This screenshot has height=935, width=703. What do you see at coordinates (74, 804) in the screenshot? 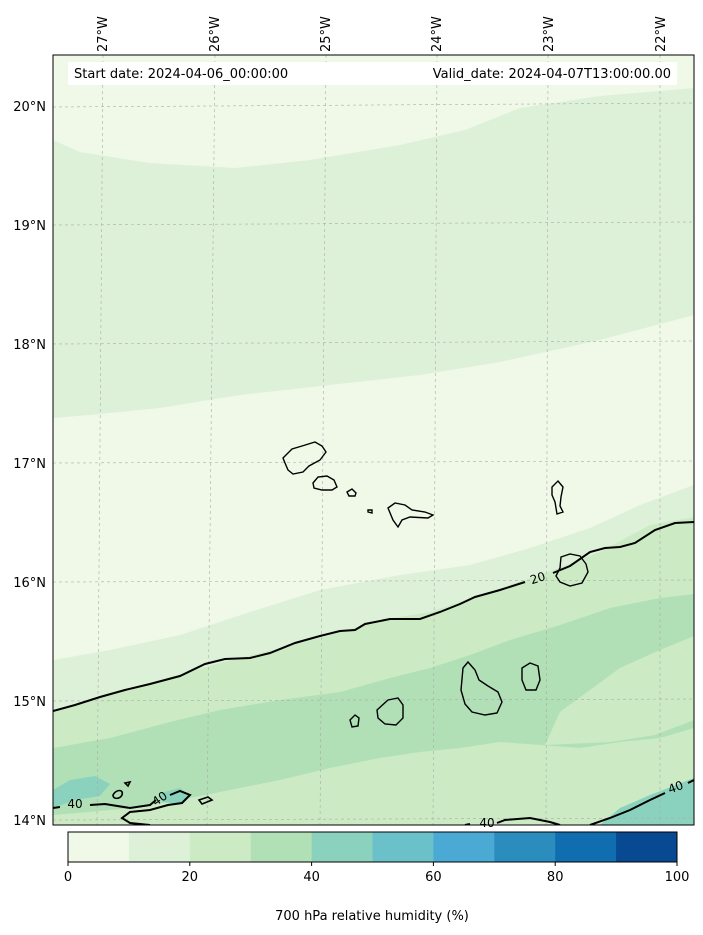
I see `contour-label-40-west: 40` at bounding box center [74, 804].